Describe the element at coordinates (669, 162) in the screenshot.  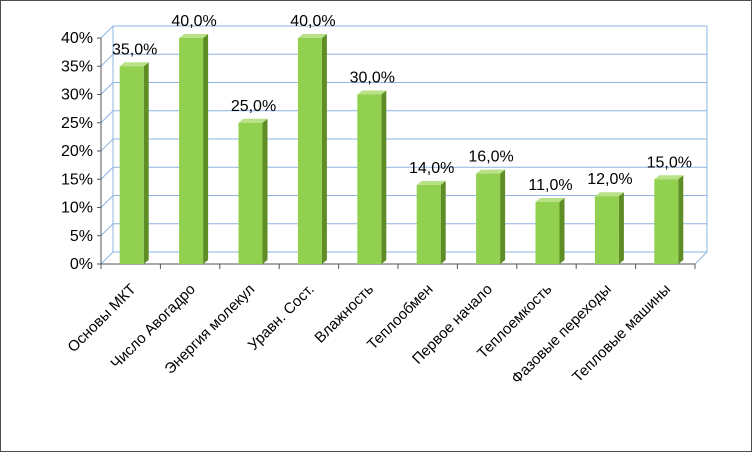
I see `data-label: 15,0%` at that location.